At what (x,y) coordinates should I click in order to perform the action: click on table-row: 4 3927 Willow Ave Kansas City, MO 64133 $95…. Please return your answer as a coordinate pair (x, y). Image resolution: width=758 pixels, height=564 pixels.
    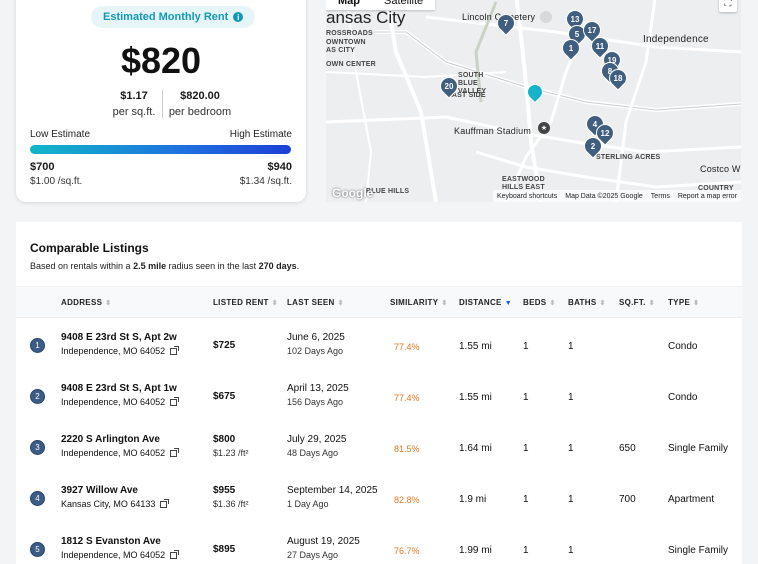
    Looking at the image, I should click on (379, 500).